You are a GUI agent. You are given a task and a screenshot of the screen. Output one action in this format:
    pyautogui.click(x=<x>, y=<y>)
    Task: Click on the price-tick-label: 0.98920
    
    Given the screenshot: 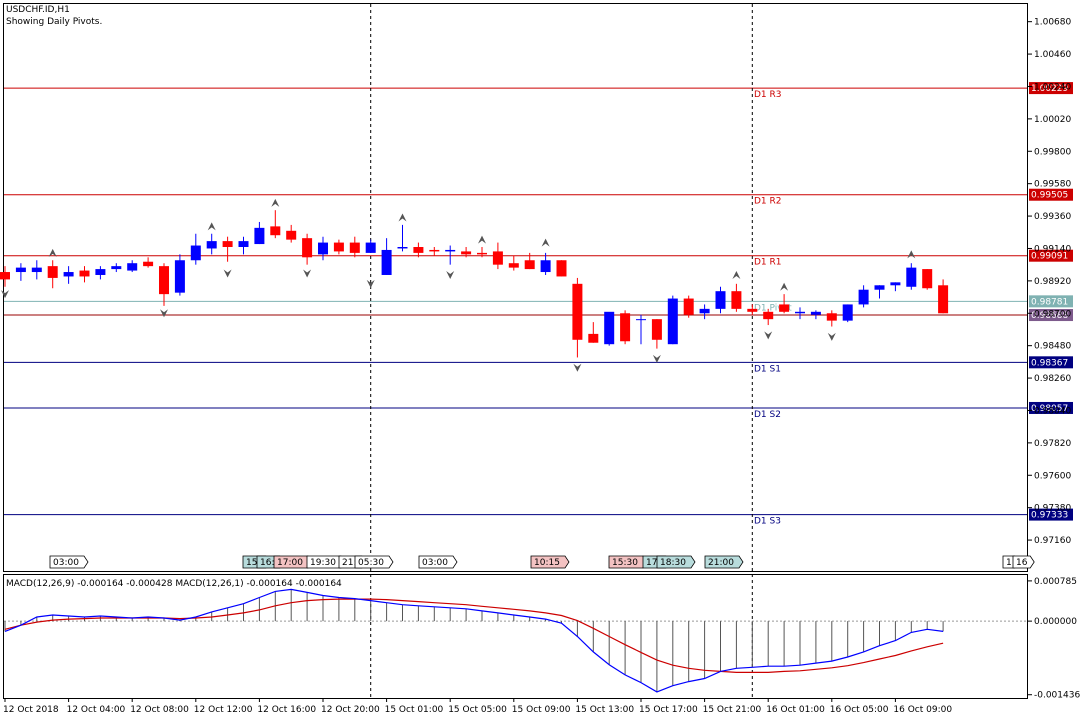 What is the action you would take?
    pyautogui.click(x=1052, y=282)
    